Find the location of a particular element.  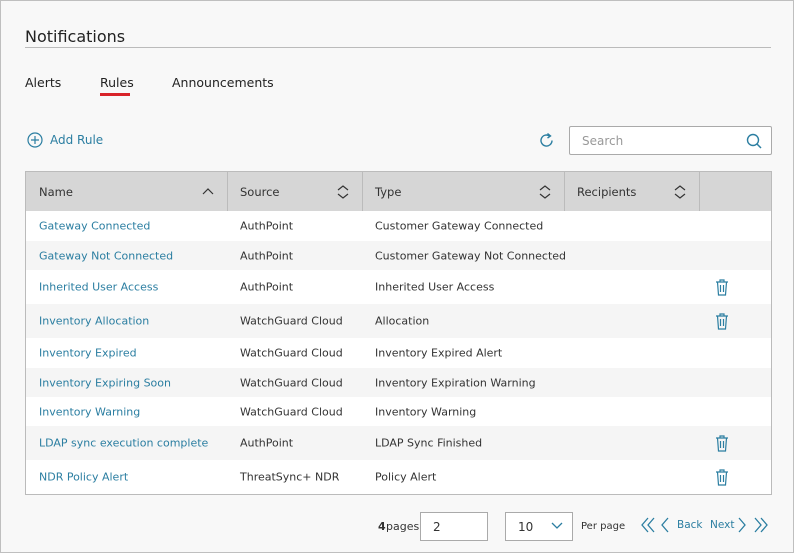

rule-name: Gateway Not Connected is located at coordinates (106, 255).